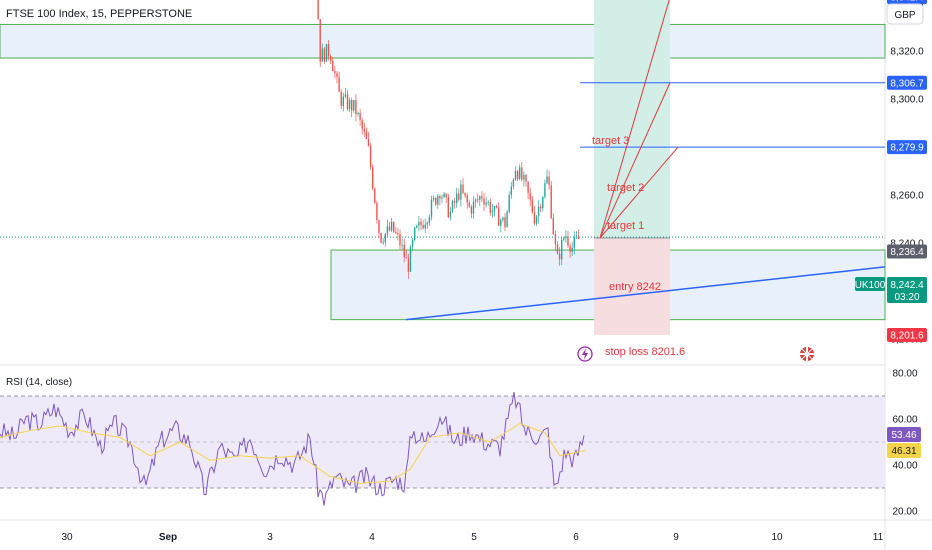 The height and width of the screenshot is (550, 932). Describe the element at coordinates (270, 537) in the screenshot. I see `time-tick-label: 3` at that location.